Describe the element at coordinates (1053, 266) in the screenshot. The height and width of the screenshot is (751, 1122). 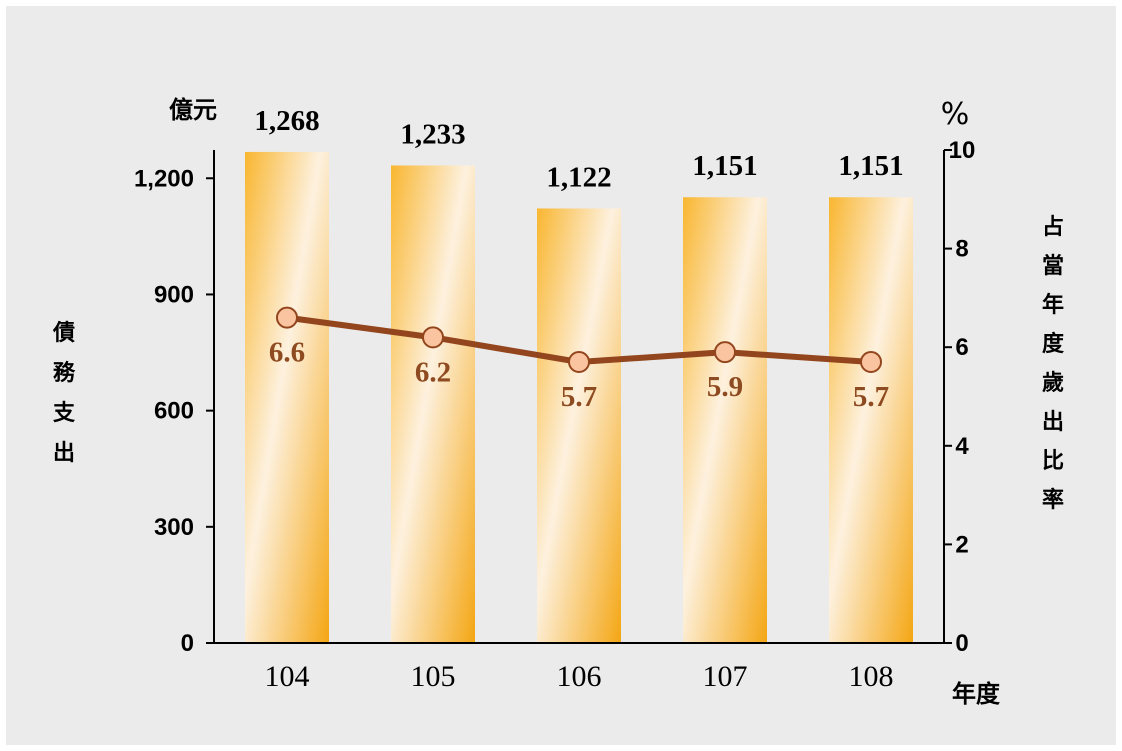
I see `axis-title-char: 當` at that location.